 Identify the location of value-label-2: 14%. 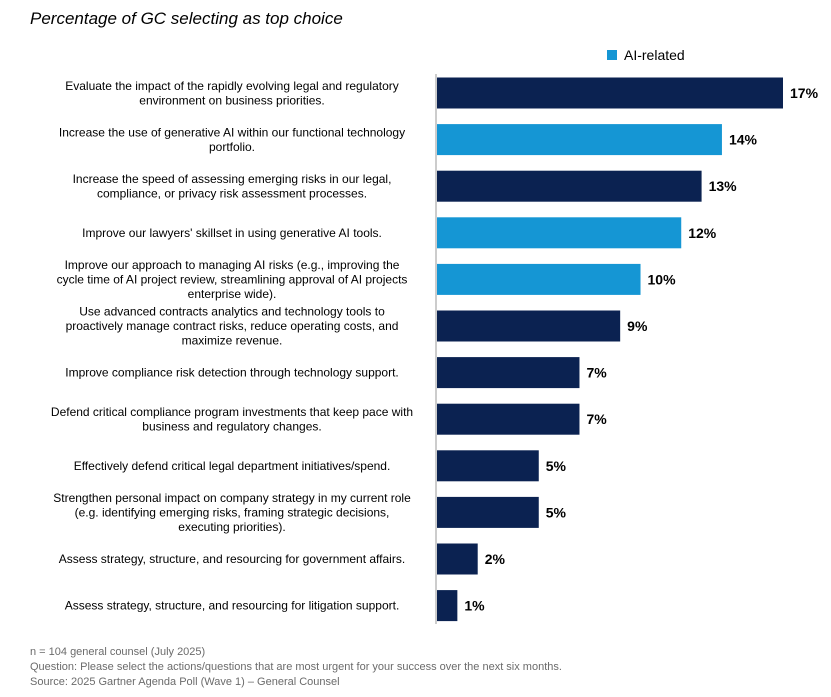
(743, 140).